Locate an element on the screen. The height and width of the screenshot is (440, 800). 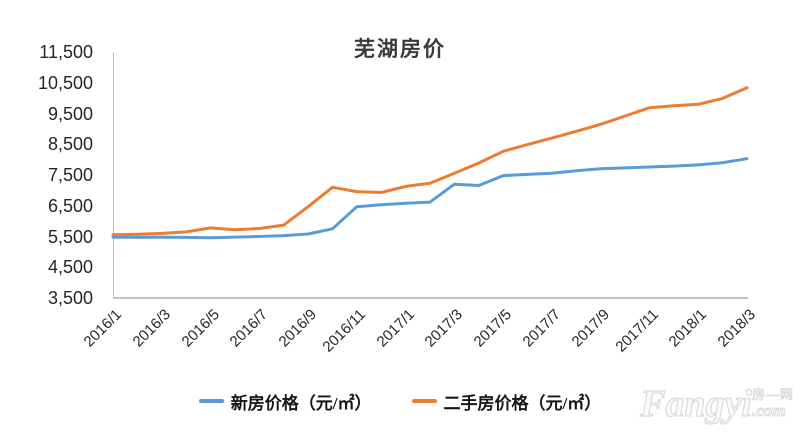
x-axis-line is located at coordinates (430, 298).